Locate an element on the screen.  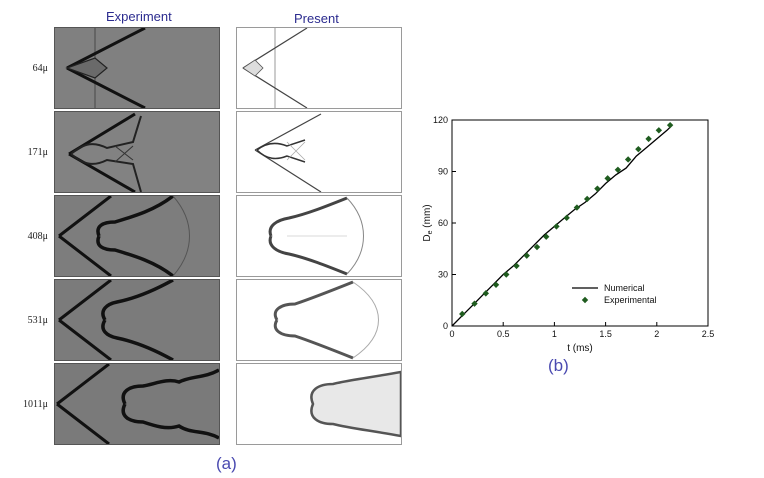
y-axis-label-main: D is located at coordinates (427, 237).